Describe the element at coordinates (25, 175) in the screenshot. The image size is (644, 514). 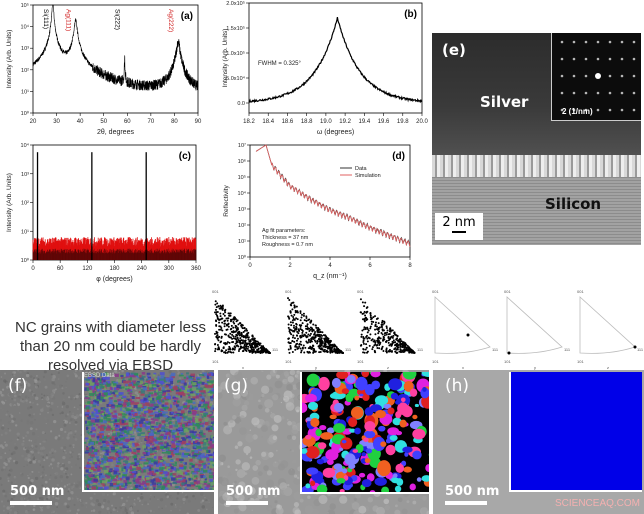
I see `y-tick-label: 10³` at that location.